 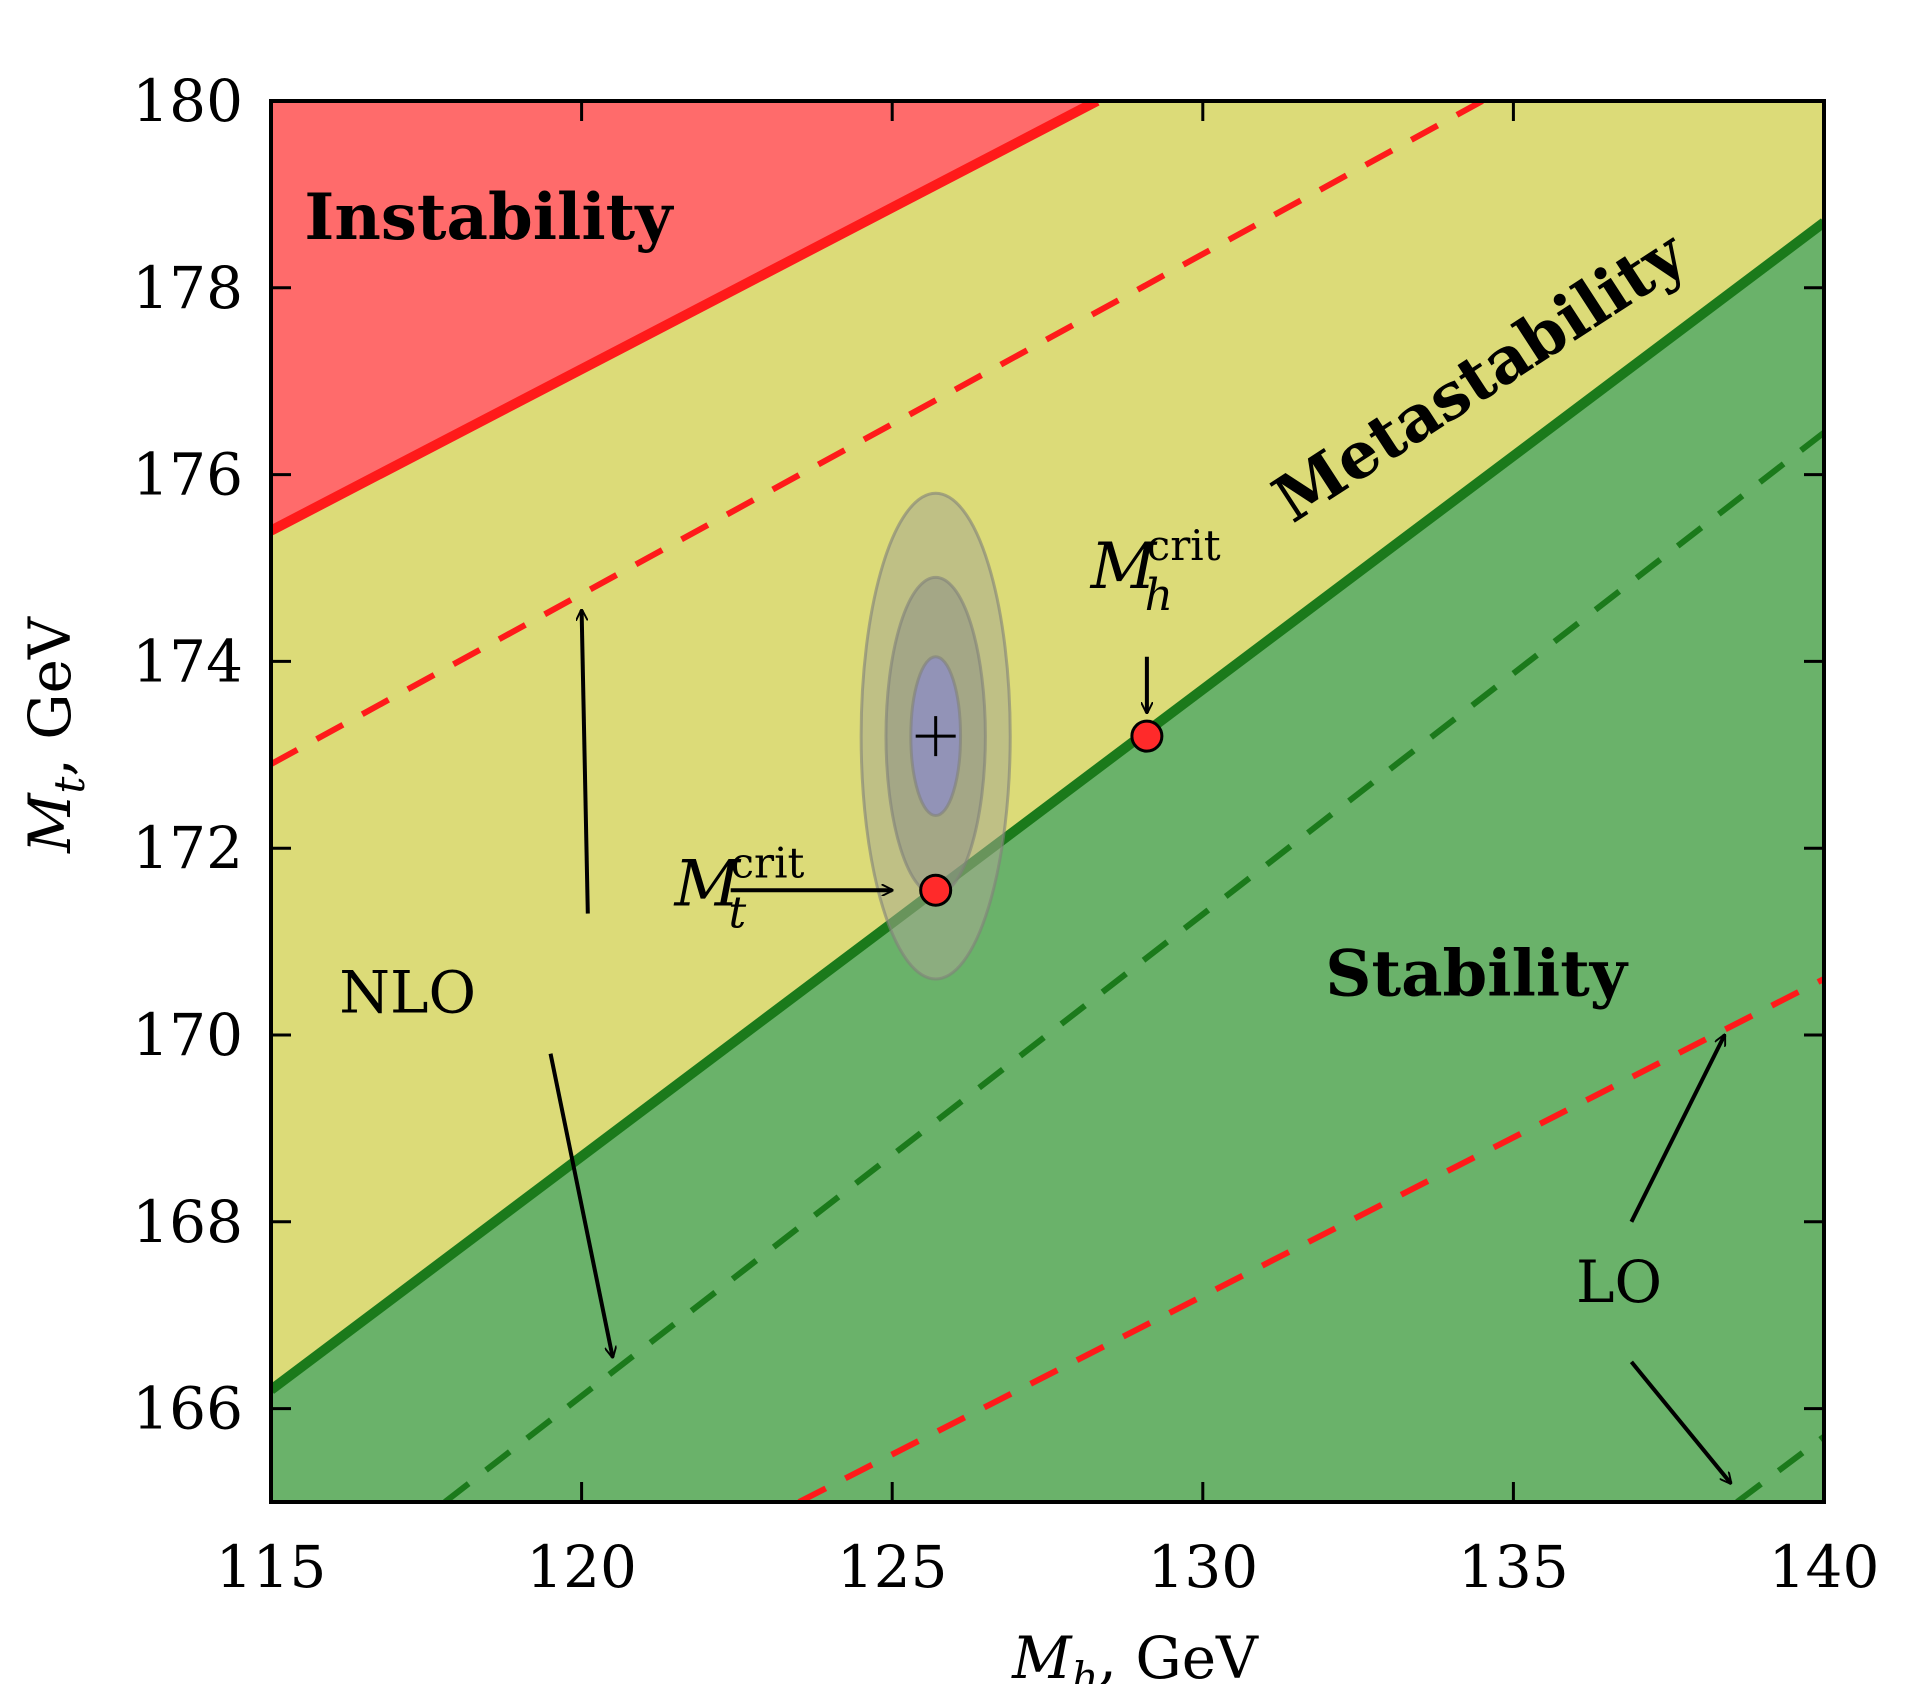 What do you see at coordinates (685, 318) in the screenshot?
I see `instability-boundary-line` at bounding box center [685, 318].